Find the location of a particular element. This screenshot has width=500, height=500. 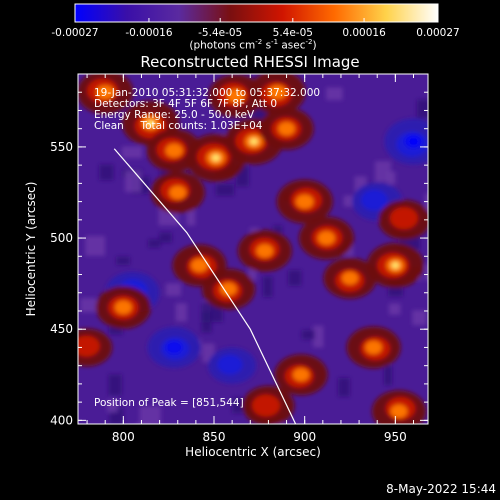

x-tick-label: 800 is located at coordinates (123, 437).